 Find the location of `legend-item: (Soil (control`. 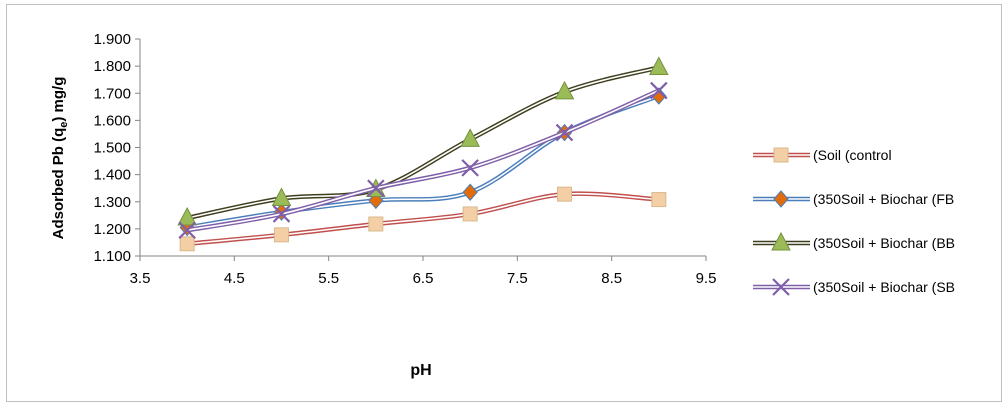

legend-item: (Soil (control is located at coordinates (822, 155).